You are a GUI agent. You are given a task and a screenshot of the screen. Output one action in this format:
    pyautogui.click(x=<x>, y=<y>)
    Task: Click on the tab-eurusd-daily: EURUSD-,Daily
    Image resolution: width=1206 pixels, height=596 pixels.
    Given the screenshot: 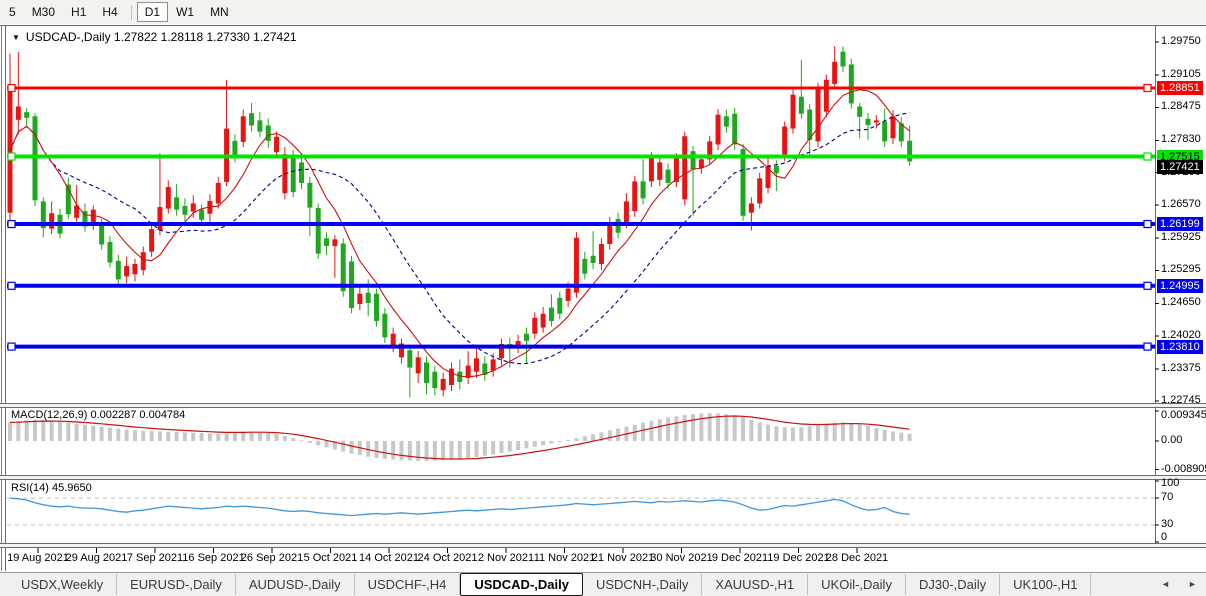 What is the action you would take?
    pyautogui.click(x=176, y=584)
    